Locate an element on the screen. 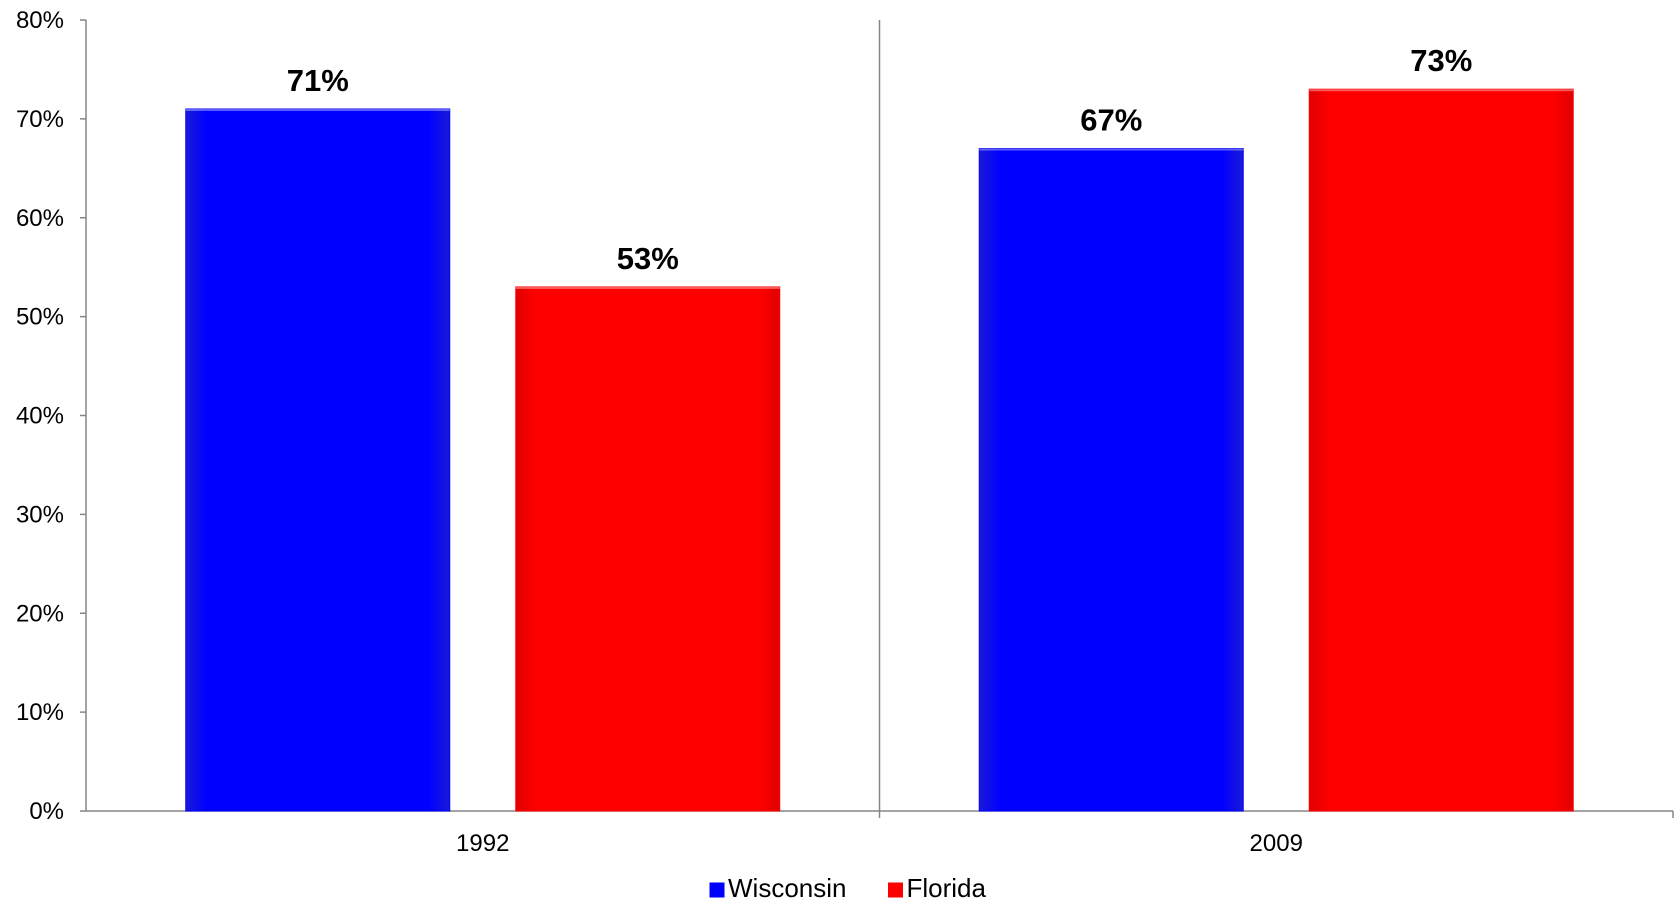 The height and width of the screenshot is (908, 1680). bar-florida-2009 is located at coordinates (1441, 450).